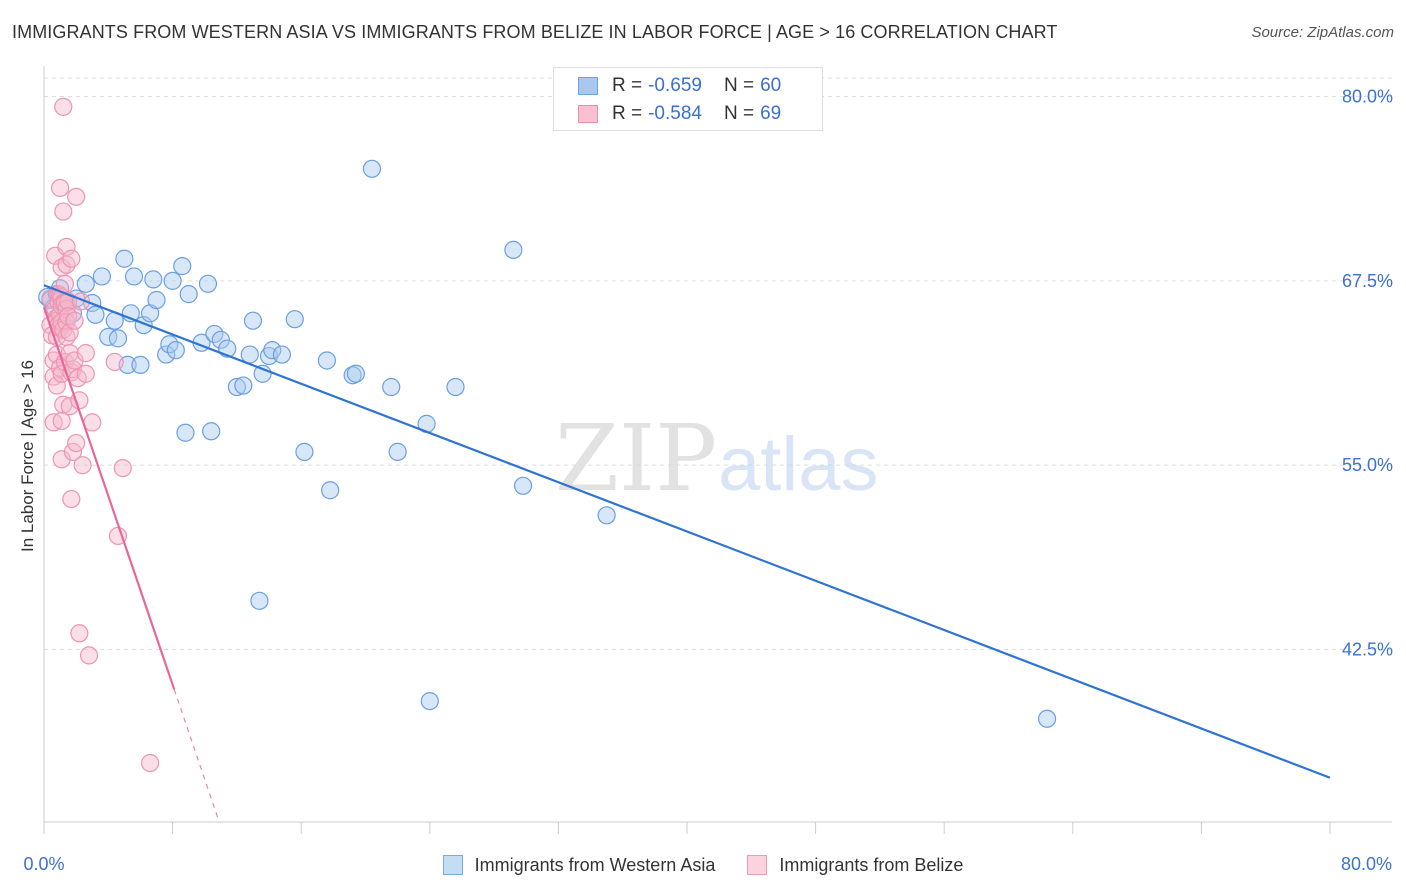 Image resolution: width=1406 pixels, height=892 pixels. I want to click on legend-row-western-asia: R = -0.659 N = 60, so click(679, 86).